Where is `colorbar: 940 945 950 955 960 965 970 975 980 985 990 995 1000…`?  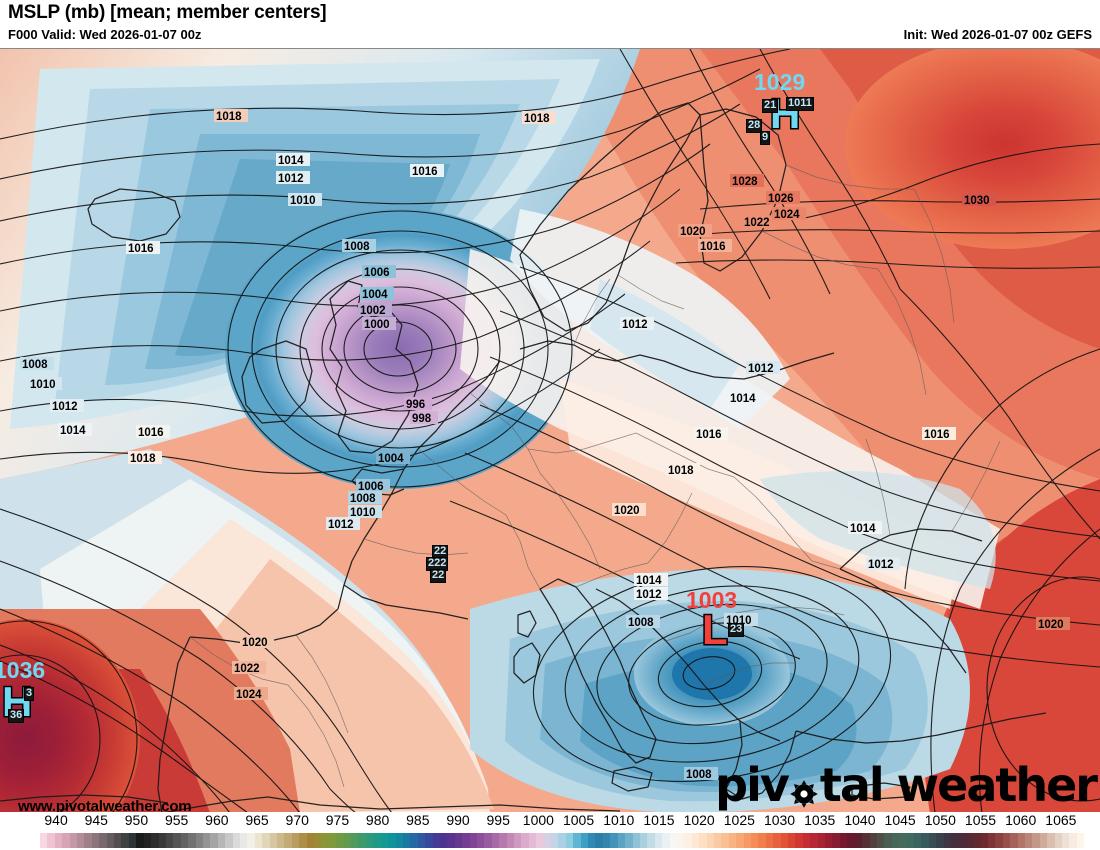 colorbar: 940 945 950 955 960 965 970 975 980 985 990 995 1000… is located at coordinates (550, 831).